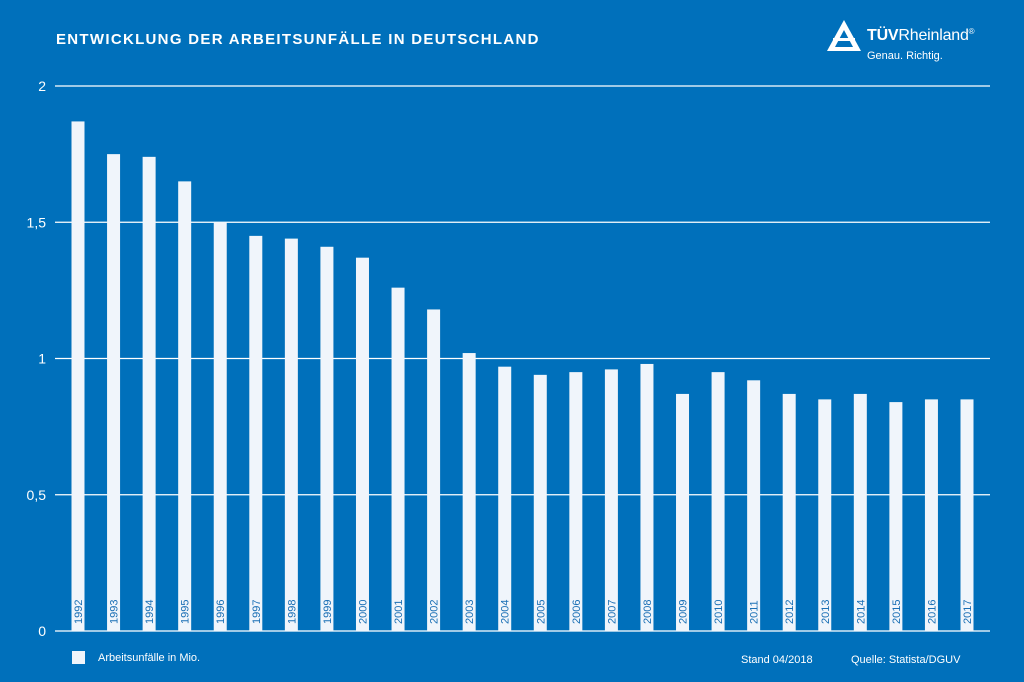  What do you see at coordinates (186, 612) in the screenshot?
I see `bar-year-label: 1995` at bounding box center [186, 612].